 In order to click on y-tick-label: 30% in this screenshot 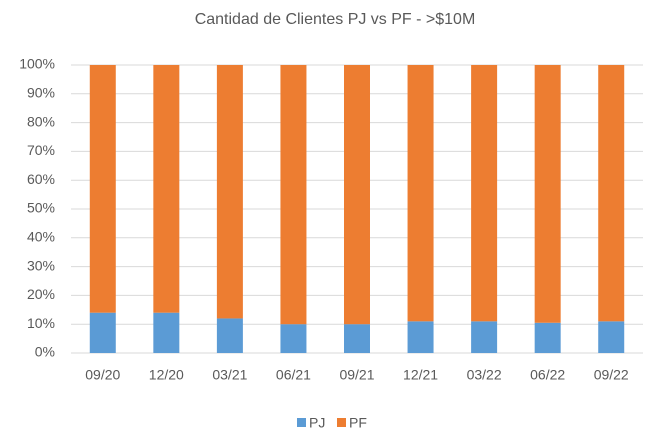, I will do `click(41, 265)`.